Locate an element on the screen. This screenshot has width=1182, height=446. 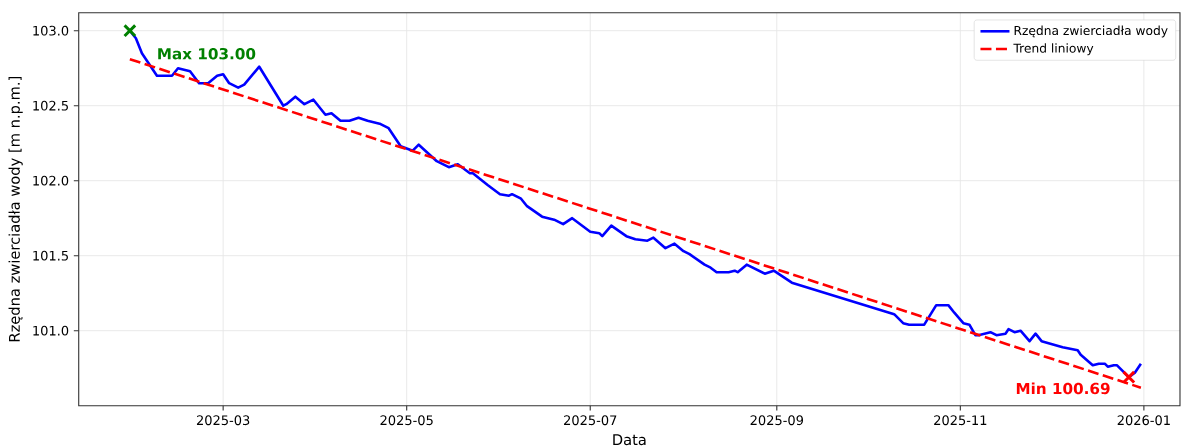
y-tick-label: 102.0 is located at coordinates (51, 180).